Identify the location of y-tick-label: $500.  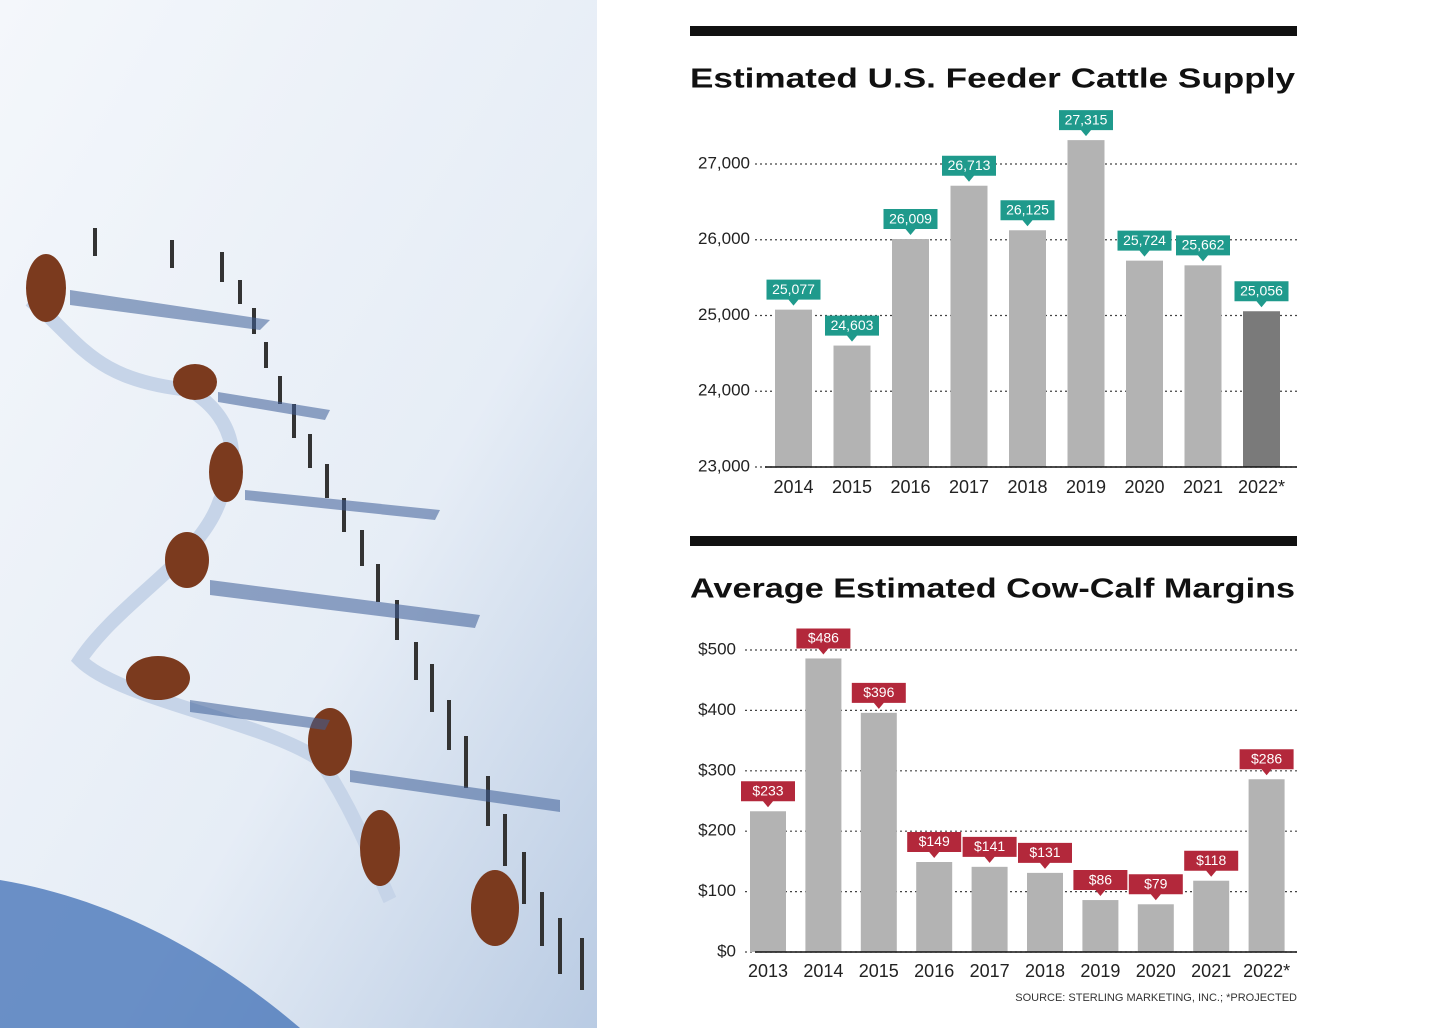
(717, 648).